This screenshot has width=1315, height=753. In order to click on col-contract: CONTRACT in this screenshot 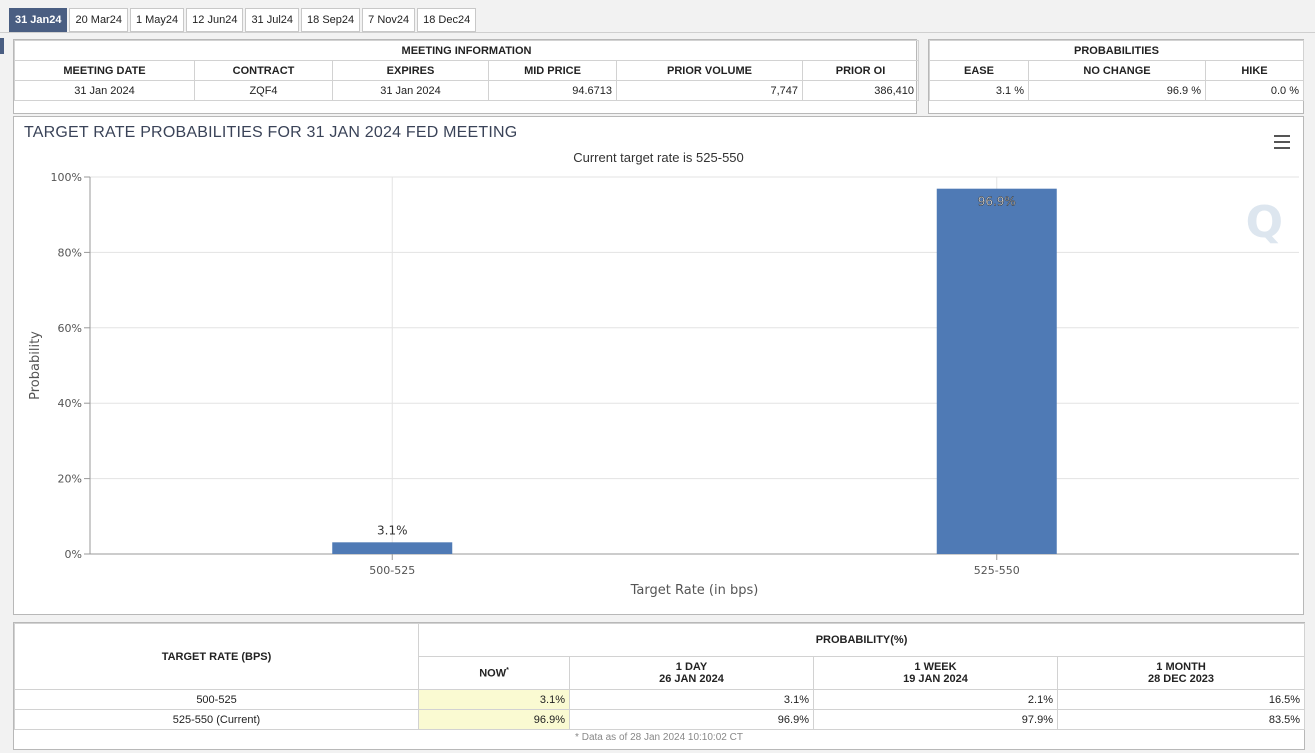, I will do `click(263, 70)`.